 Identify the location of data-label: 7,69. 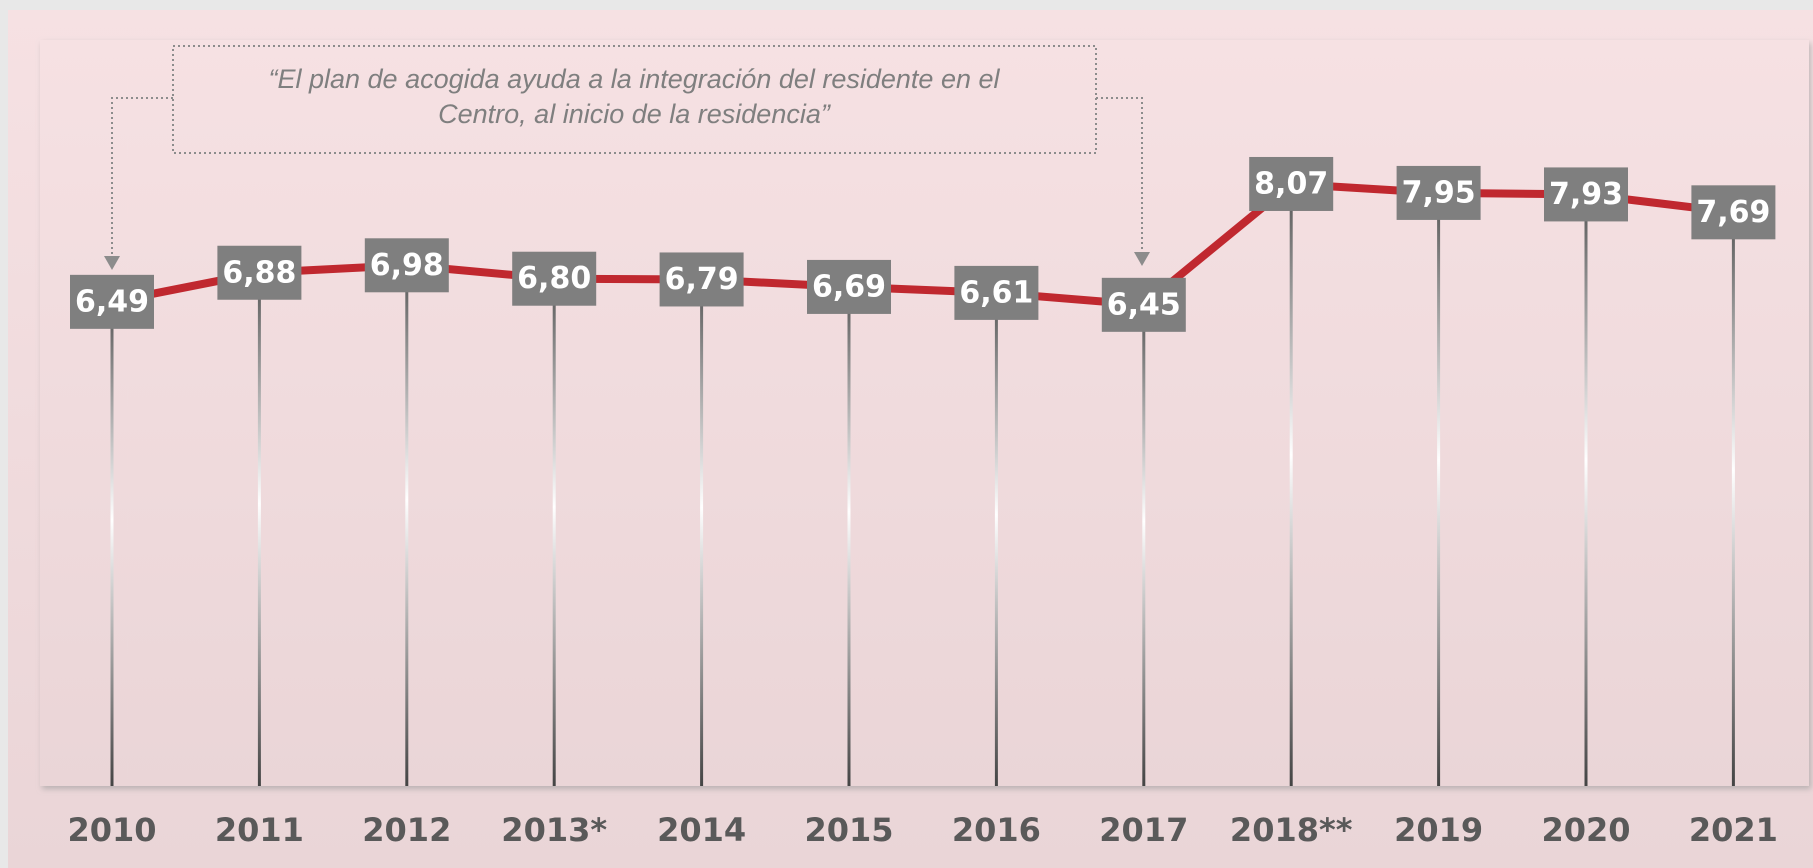
(1733, 212).